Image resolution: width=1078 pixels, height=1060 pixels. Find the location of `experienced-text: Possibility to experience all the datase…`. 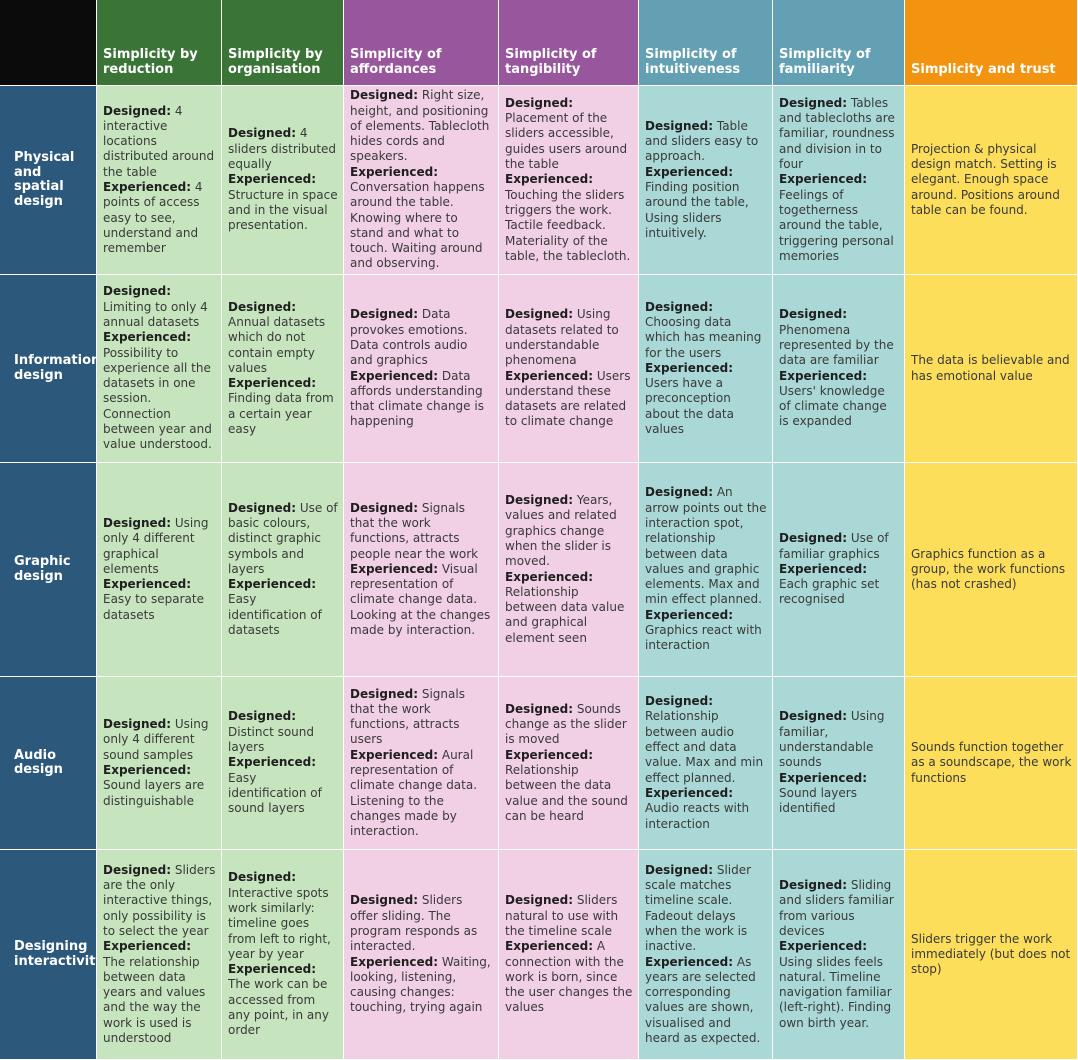

experienced-text: Possibility to experience all the datase… is located at coordinates (157, 398).